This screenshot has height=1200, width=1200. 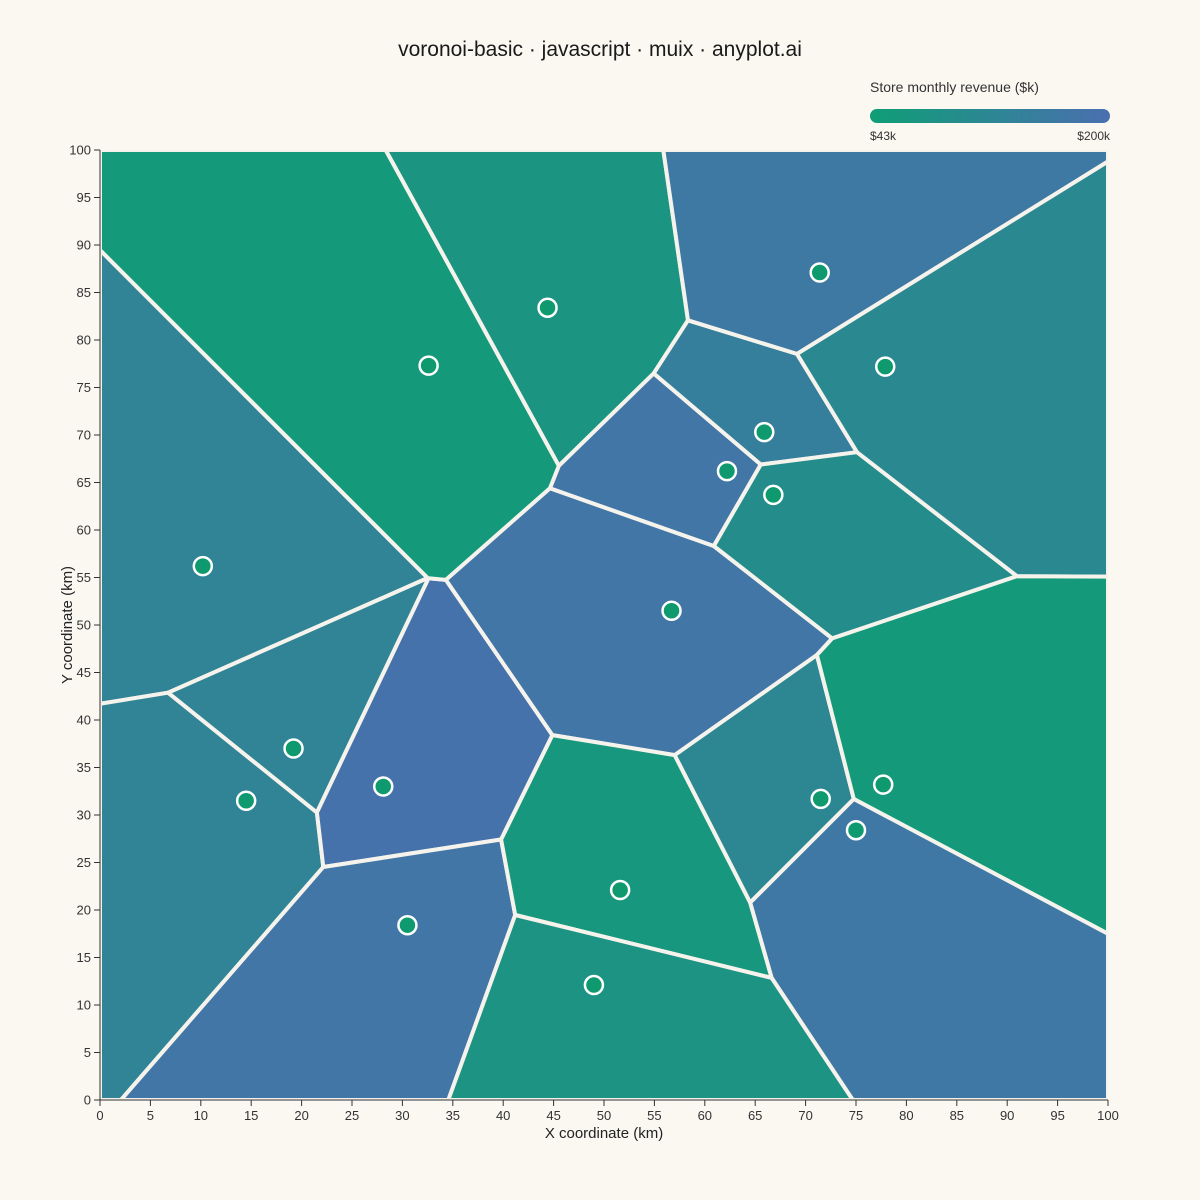 I want to click on x-tick-label: 55, so click(x=654, y=1115).